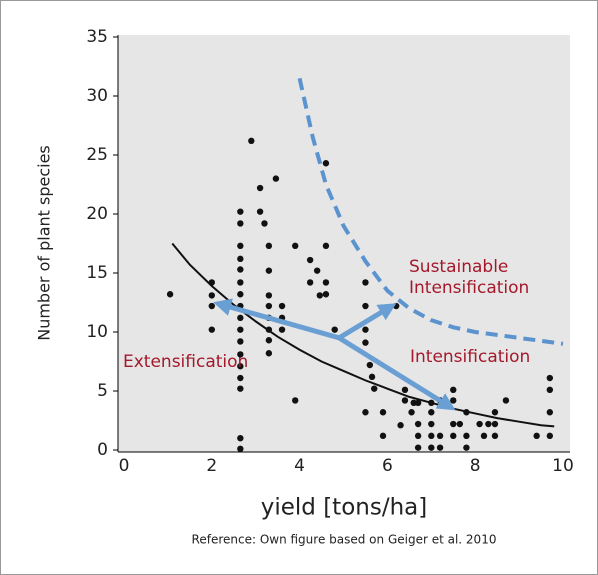  What do you see at coordinates (185, 362) in the screenshot?
I see `annotation: Extensification` at bounding box center [185, 362].